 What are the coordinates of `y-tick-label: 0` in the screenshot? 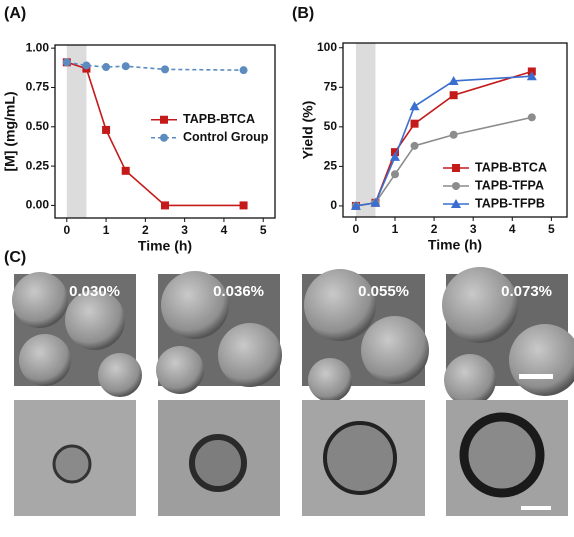 It's located at (333, 205).